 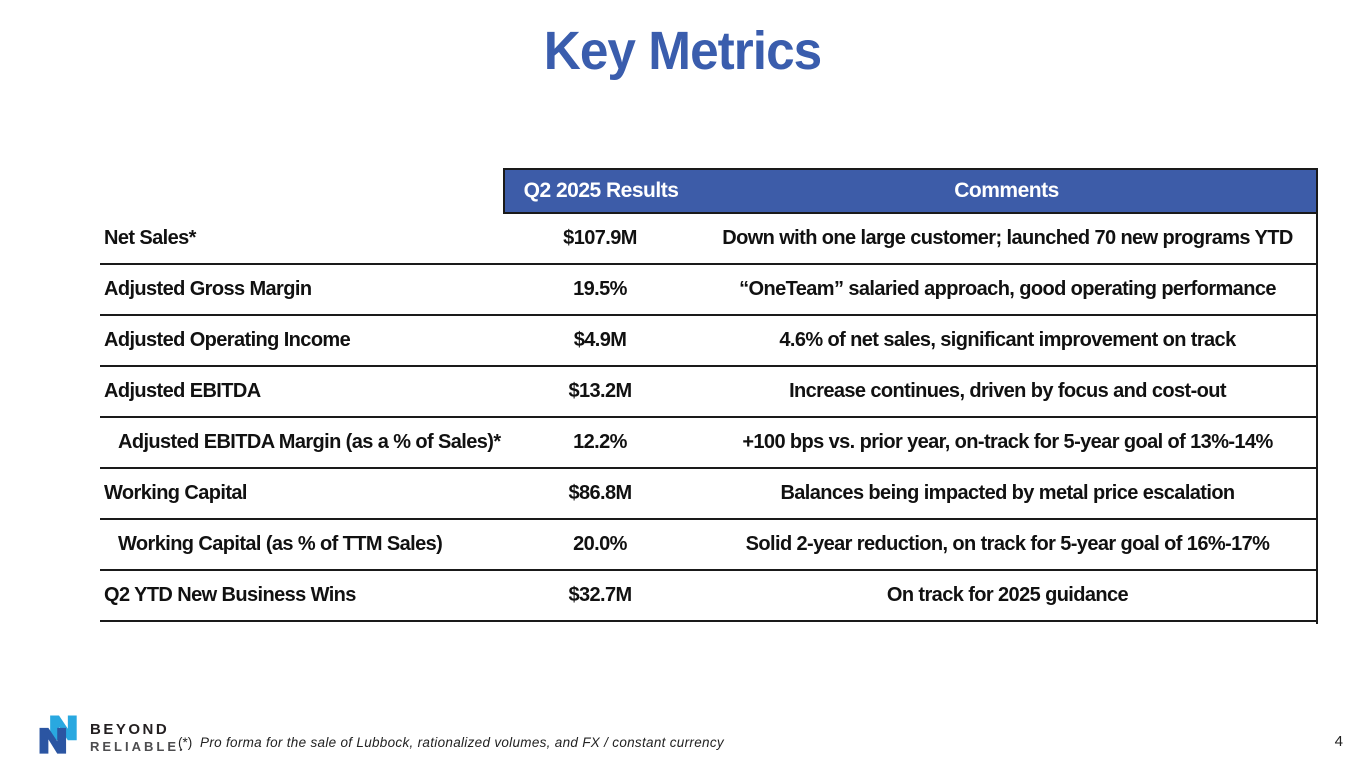 I want to click on page-title: Key Metrics, so click(x=682, y=51).